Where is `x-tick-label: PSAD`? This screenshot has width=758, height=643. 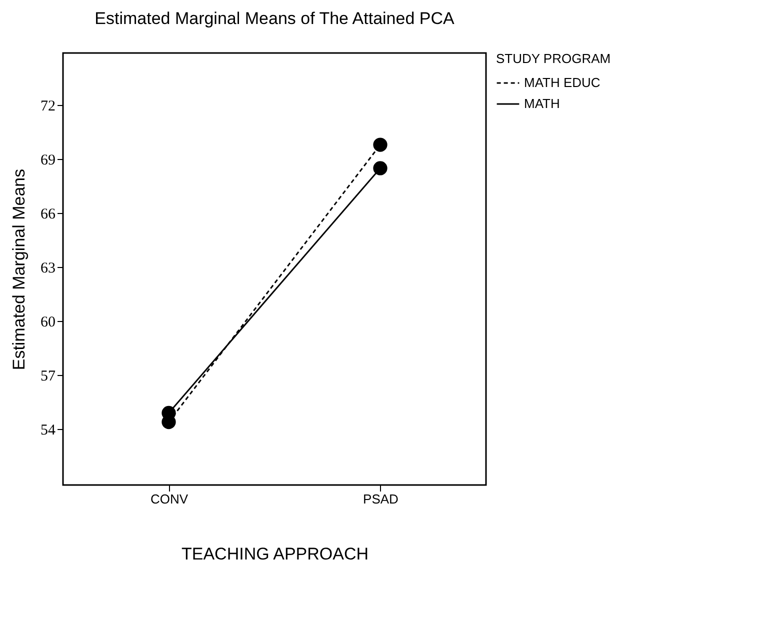
x-tick-label: PSAD is located at coordinates (380, 499).